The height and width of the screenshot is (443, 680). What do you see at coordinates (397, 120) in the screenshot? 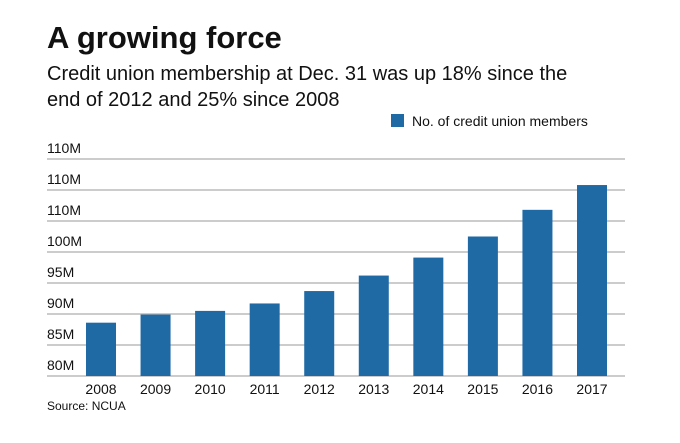
I see `legend-swatch` at bounding box center [397, 120].